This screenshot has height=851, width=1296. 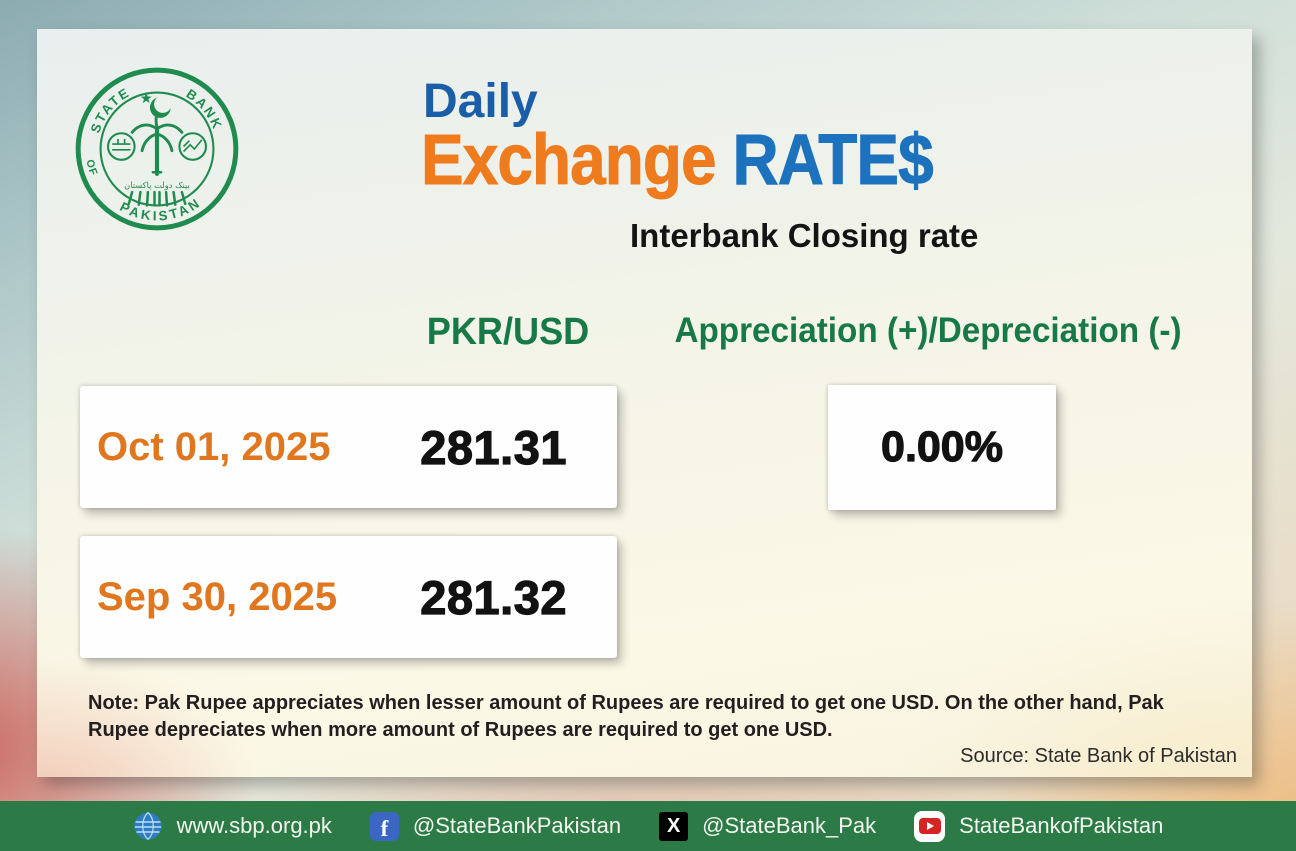 I want to click on sbp-logo: STATE BANK OF PAKISTAN, so click(x=157, y=149).